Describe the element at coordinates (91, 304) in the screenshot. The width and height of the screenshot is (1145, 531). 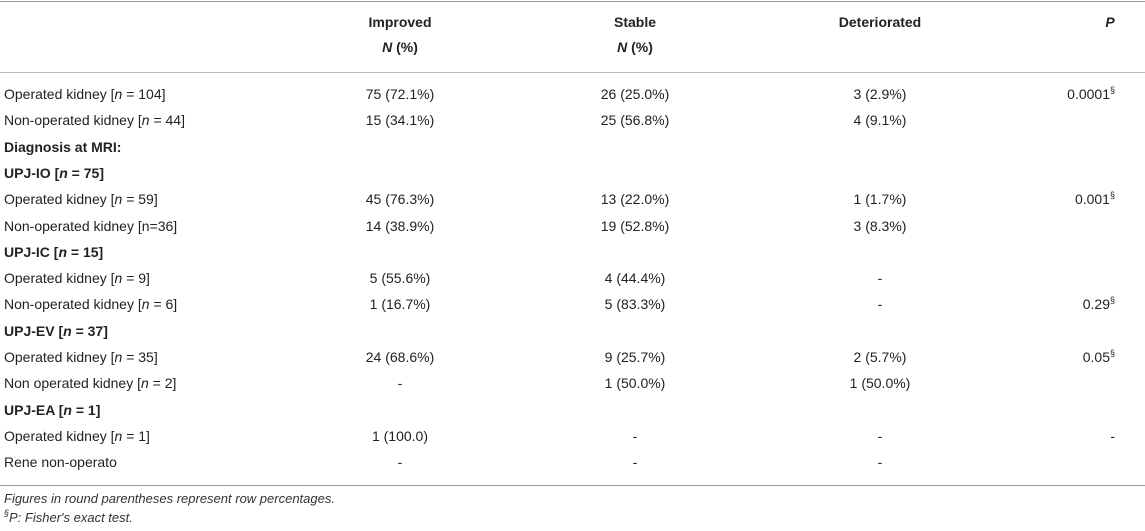
I see `row-label: Non-operated kidney [n = 6]` at that location.